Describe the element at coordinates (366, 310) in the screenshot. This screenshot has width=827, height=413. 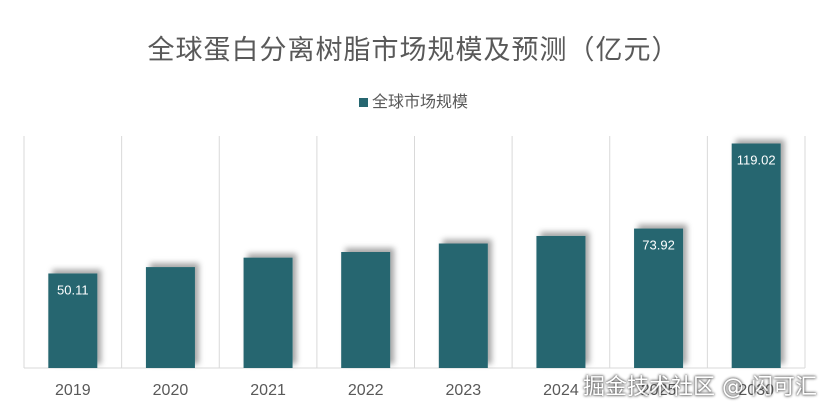
I see `bar-2022` at that location.